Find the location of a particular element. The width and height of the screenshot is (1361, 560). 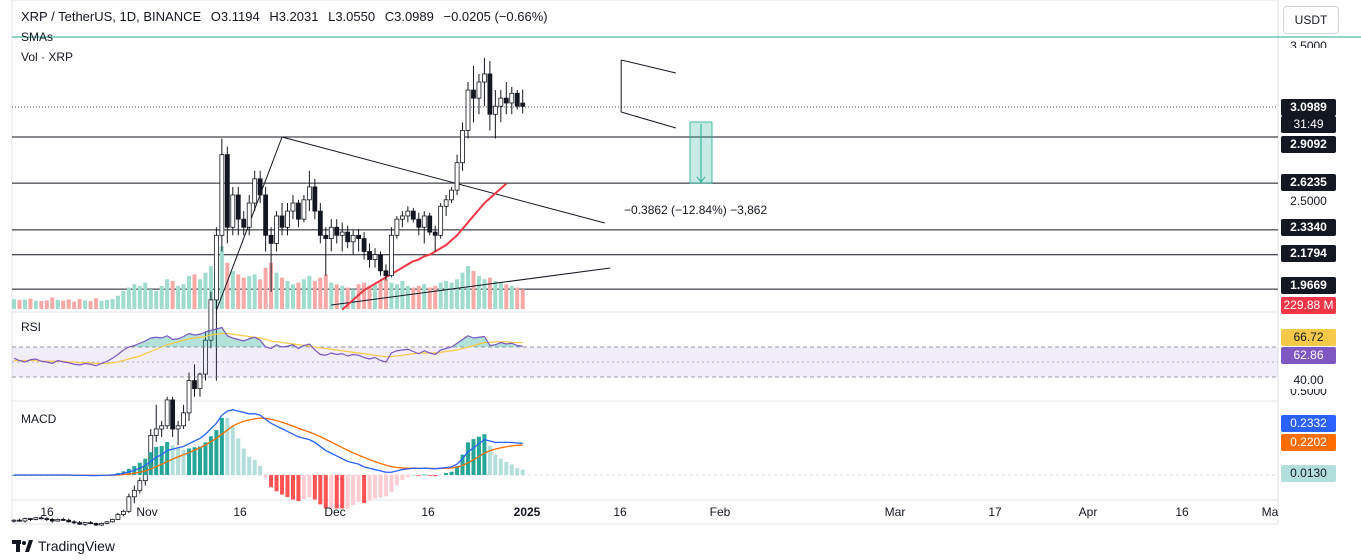

flag-upper-line is located at coordinates (648, 66).